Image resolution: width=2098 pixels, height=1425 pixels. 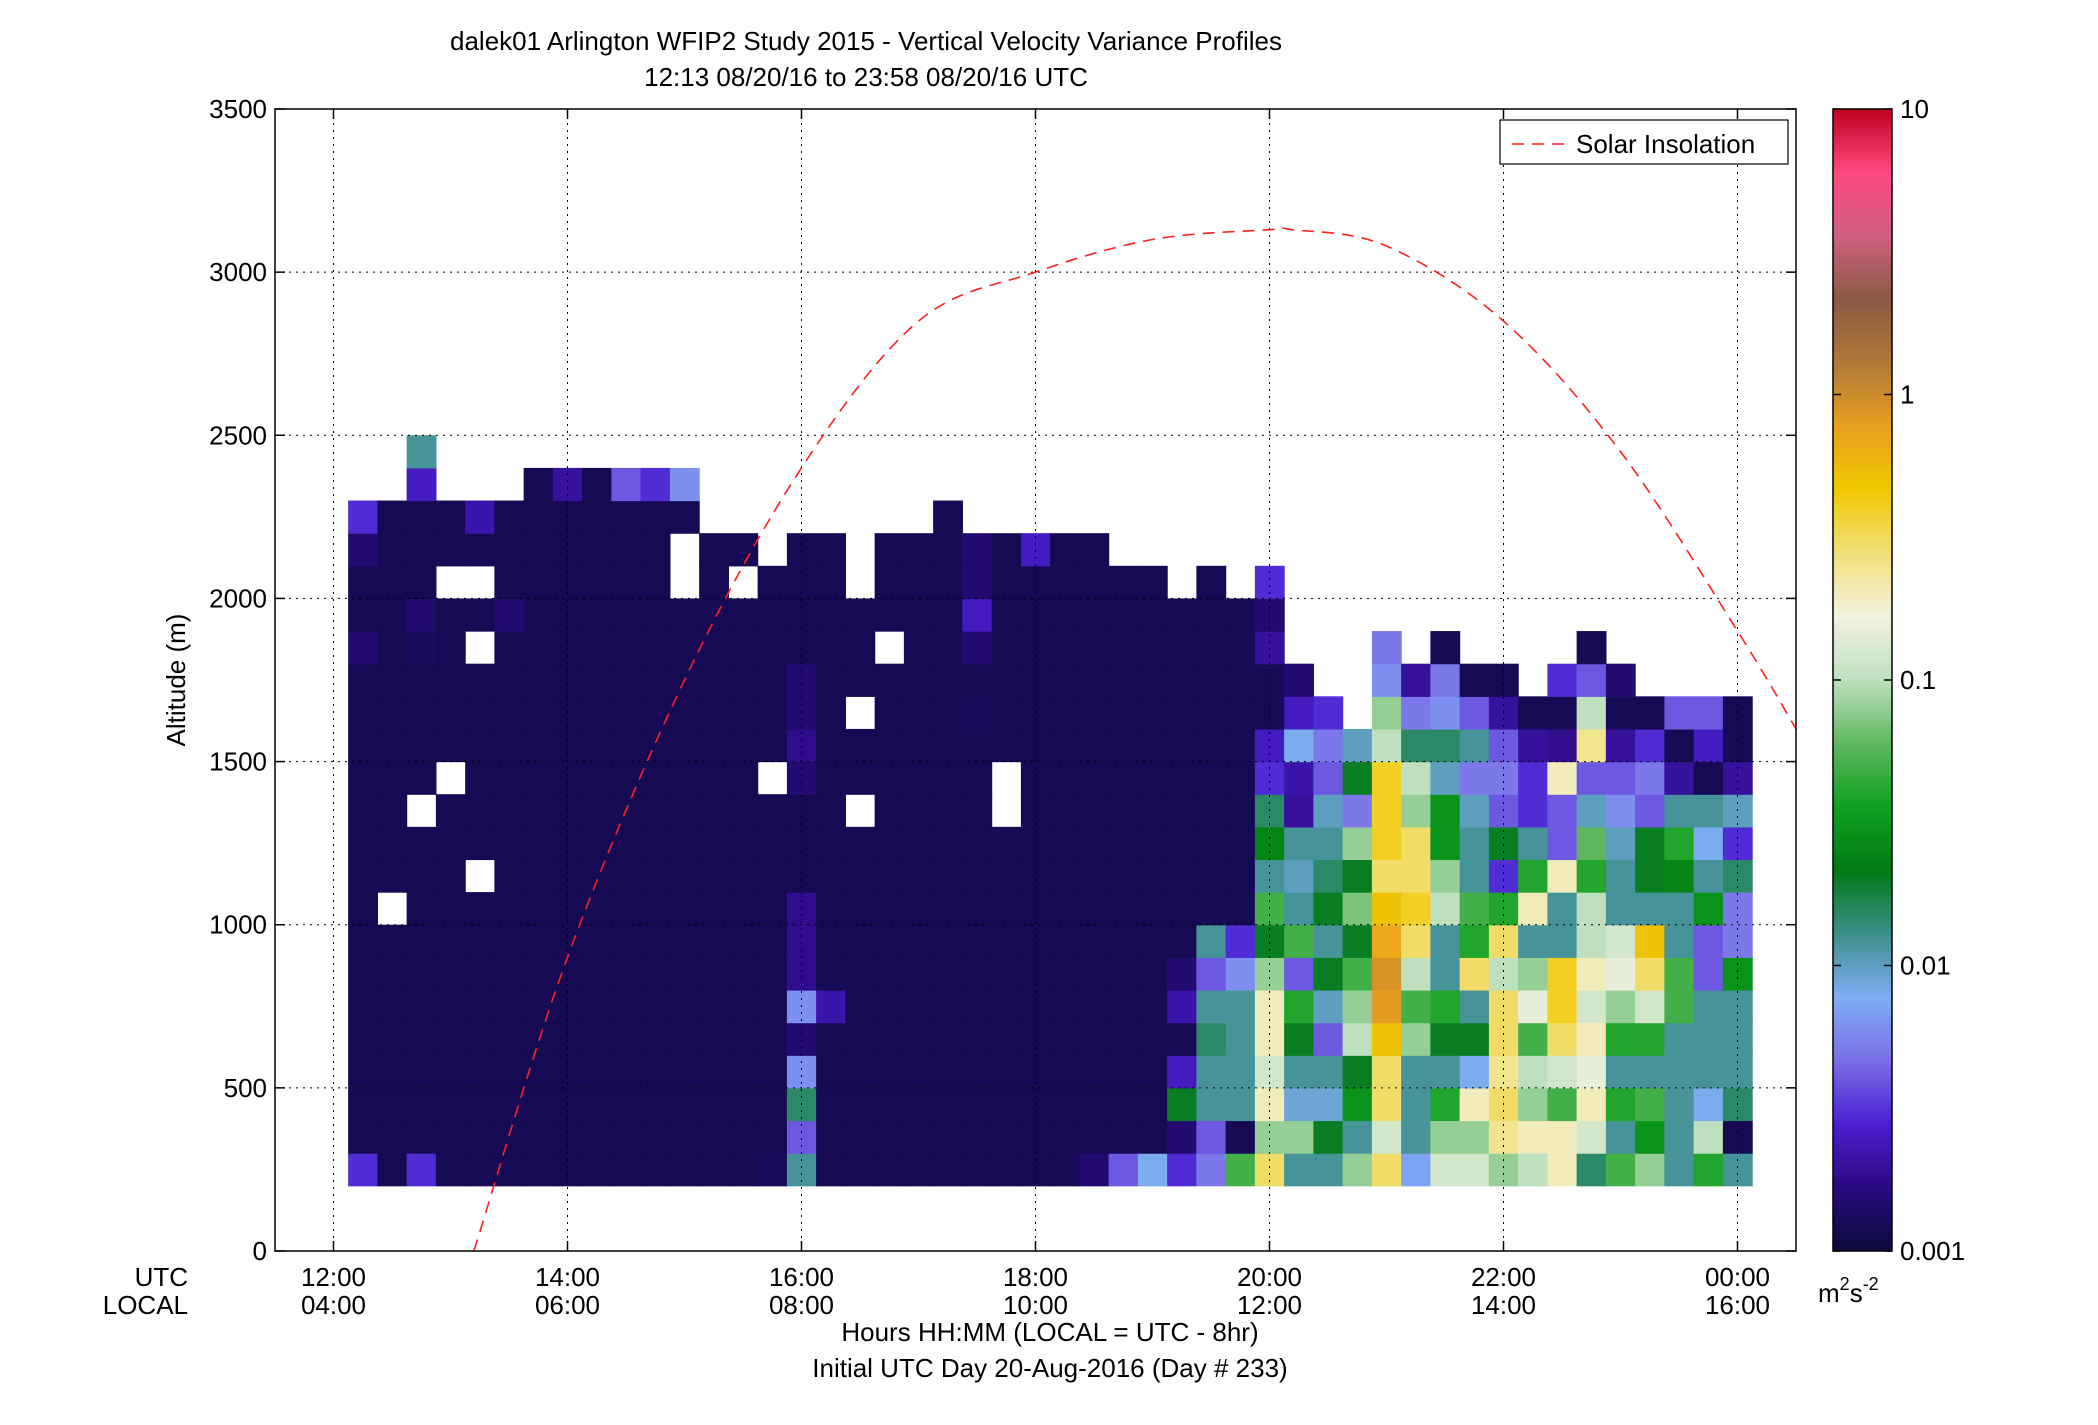 I want to click on legend-entry-solar-insolation: Solar Insolation, so click(x=1665, y=144).